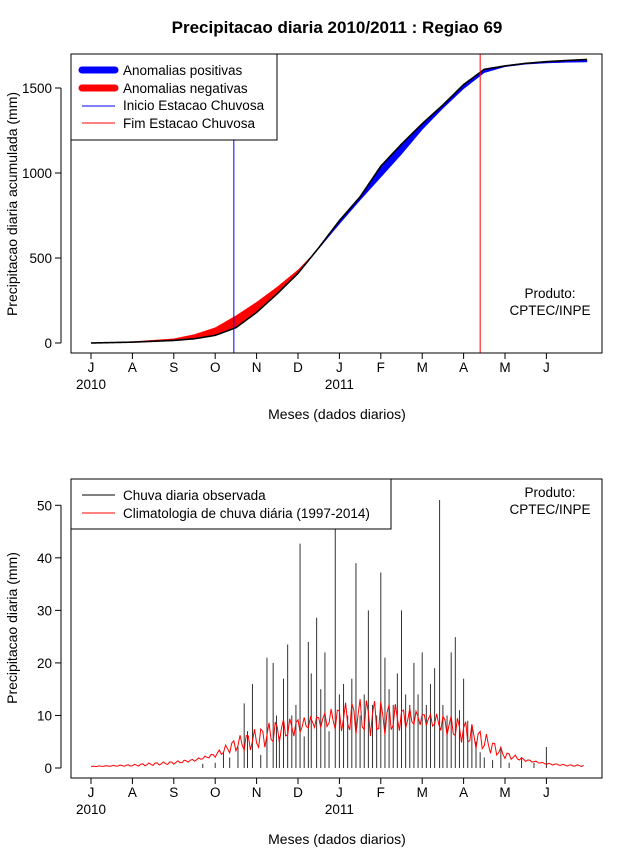  What do you see at coordinates (203, 298) in the screenshot?
I see `negative-anomaly-area` at bounding box center [203, 298].